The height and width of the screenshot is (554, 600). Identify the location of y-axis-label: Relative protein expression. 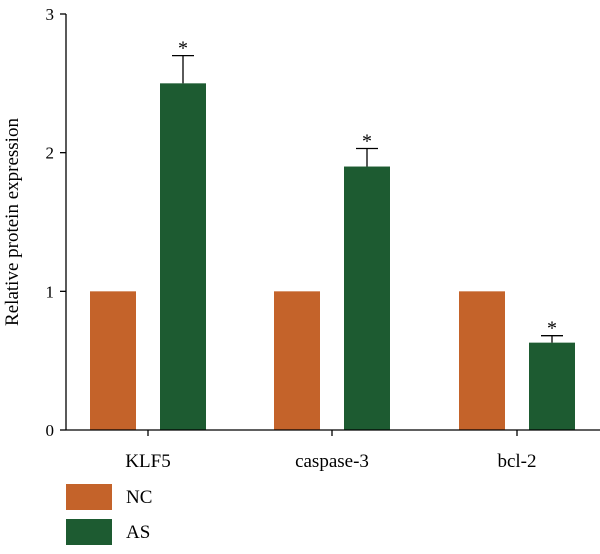
(12, 222).